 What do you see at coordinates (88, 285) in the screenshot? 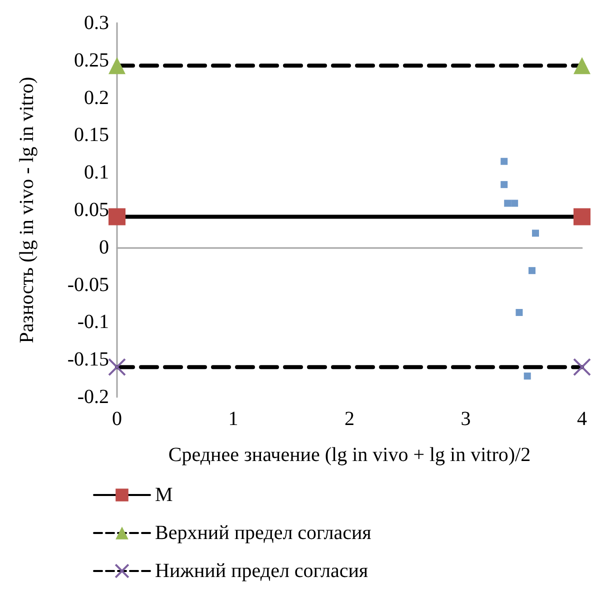
I see `y-tick-label: -0.05` at bounding box center [88, 285].